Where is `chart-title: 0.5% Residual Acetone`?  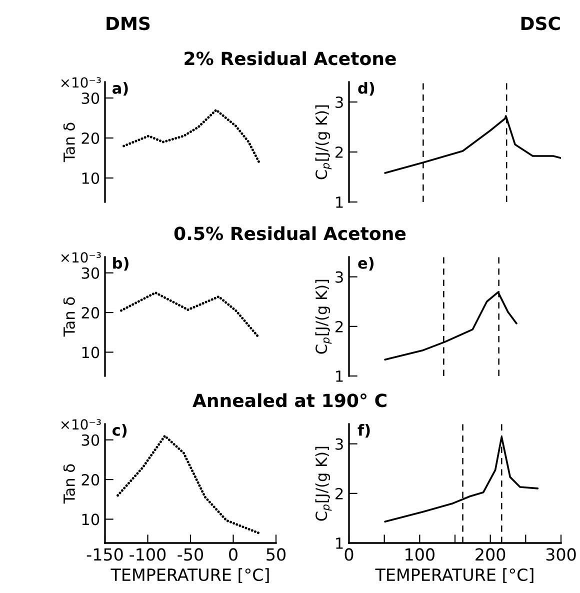
chart-title: 0.5% Residual Acetone is located at coordinates (290, 233).